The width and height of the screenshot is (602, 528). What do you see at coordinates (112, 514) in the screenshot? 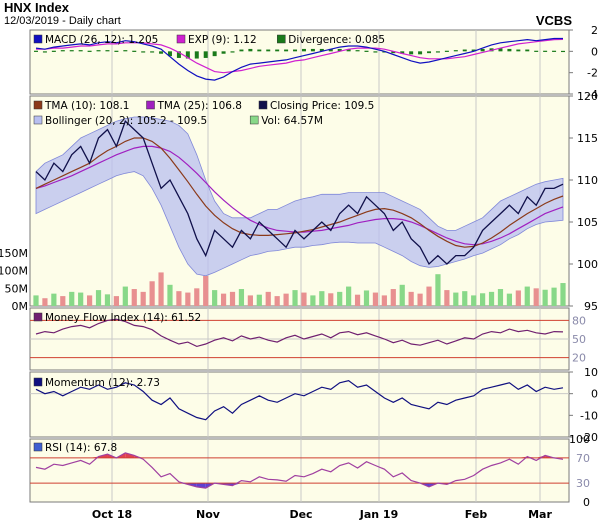
I see `x-tick-label-0: Oct 18` at bounding box center [112, 514].